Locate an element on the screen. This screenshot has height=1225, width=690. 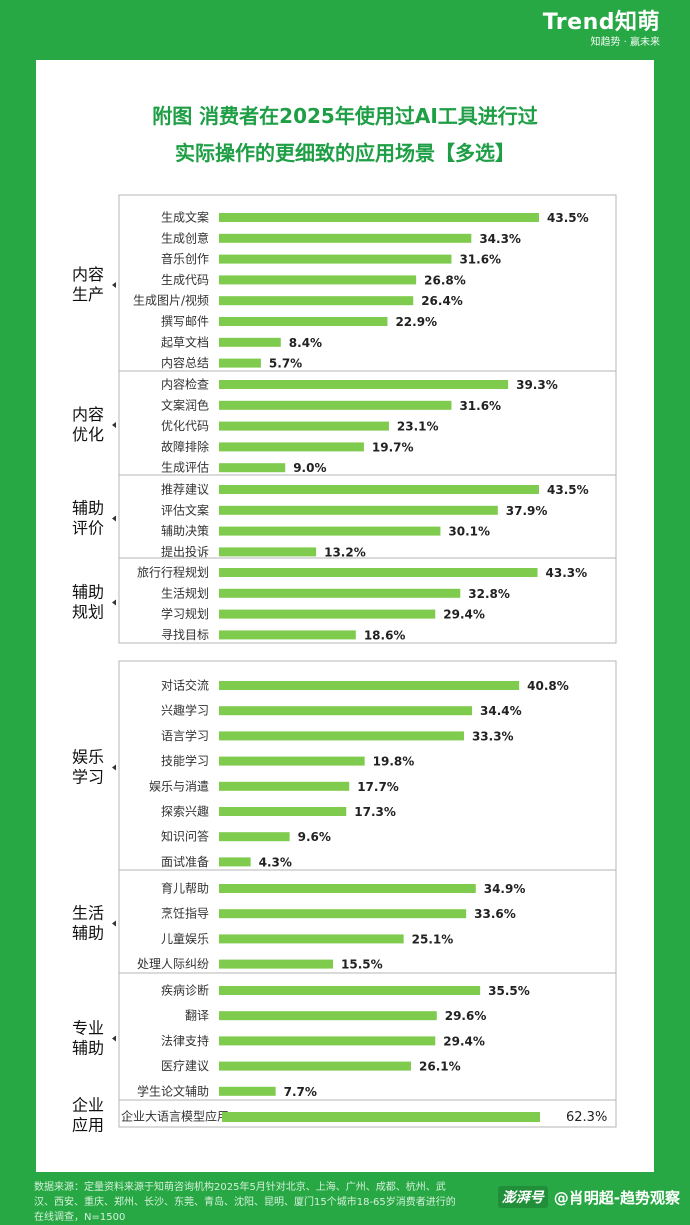
value-label: 19.8% is located at coordinates (394, 762).